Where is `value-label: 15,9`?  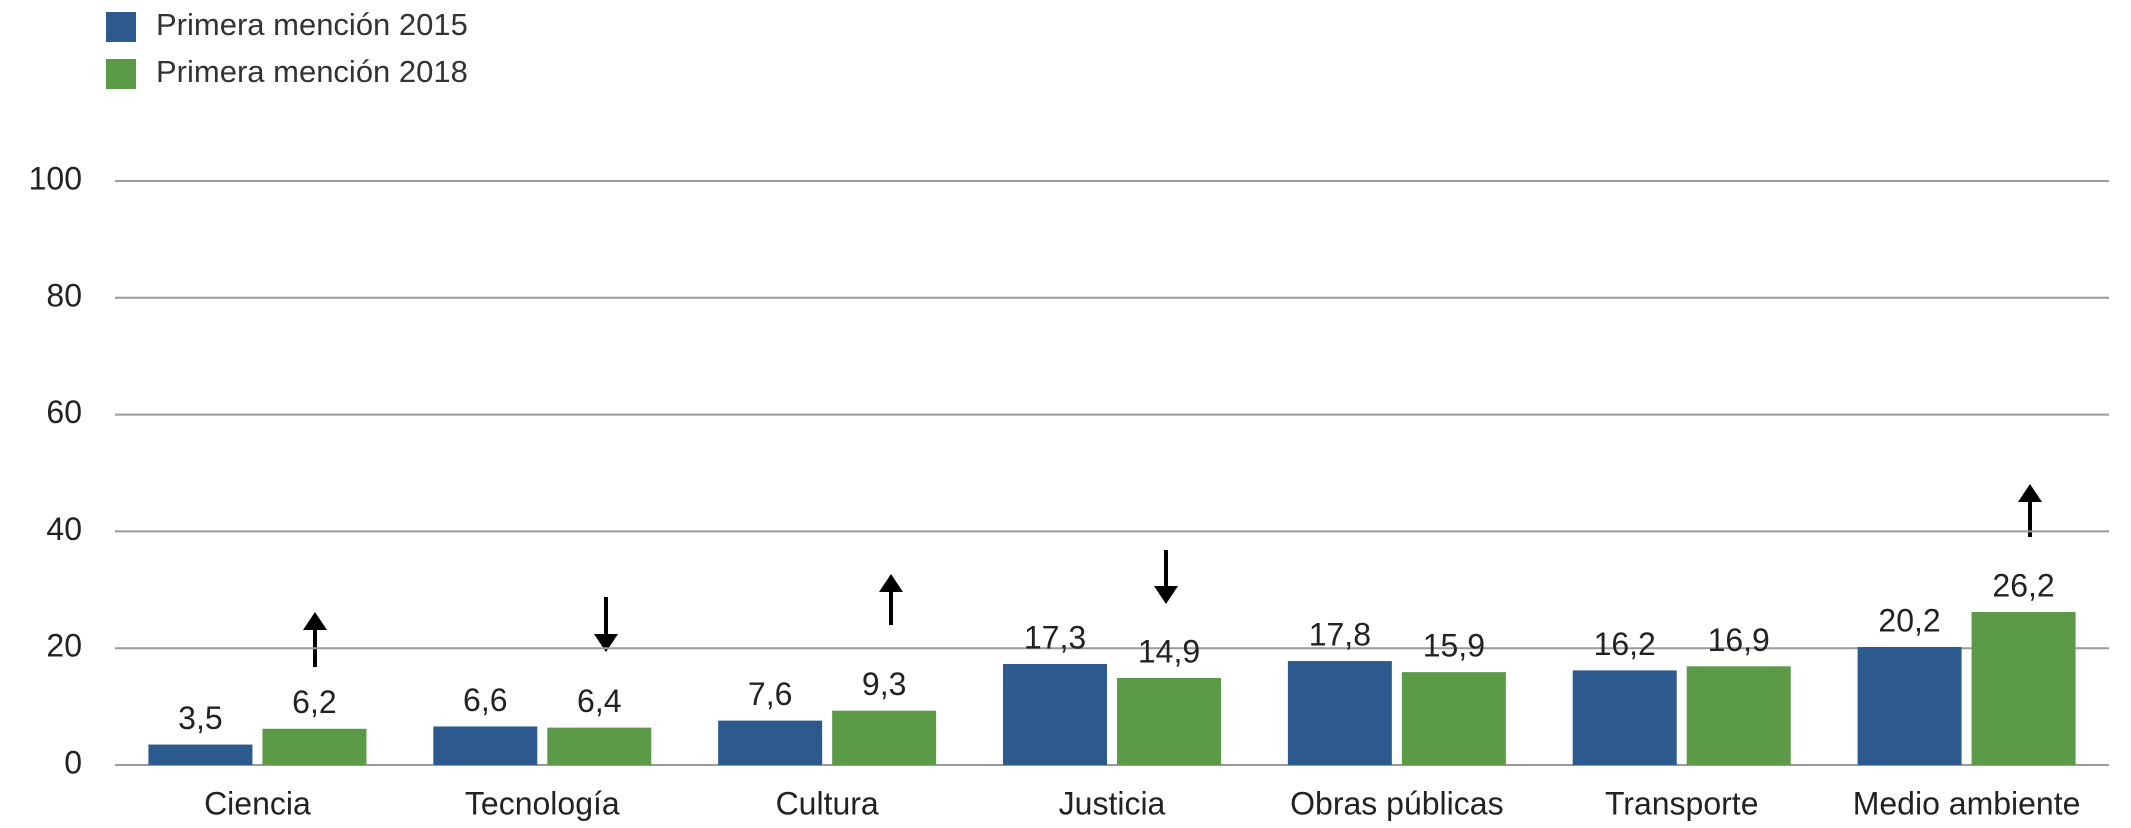 value-label: 15,9 is located at coordinates (1454, 646).